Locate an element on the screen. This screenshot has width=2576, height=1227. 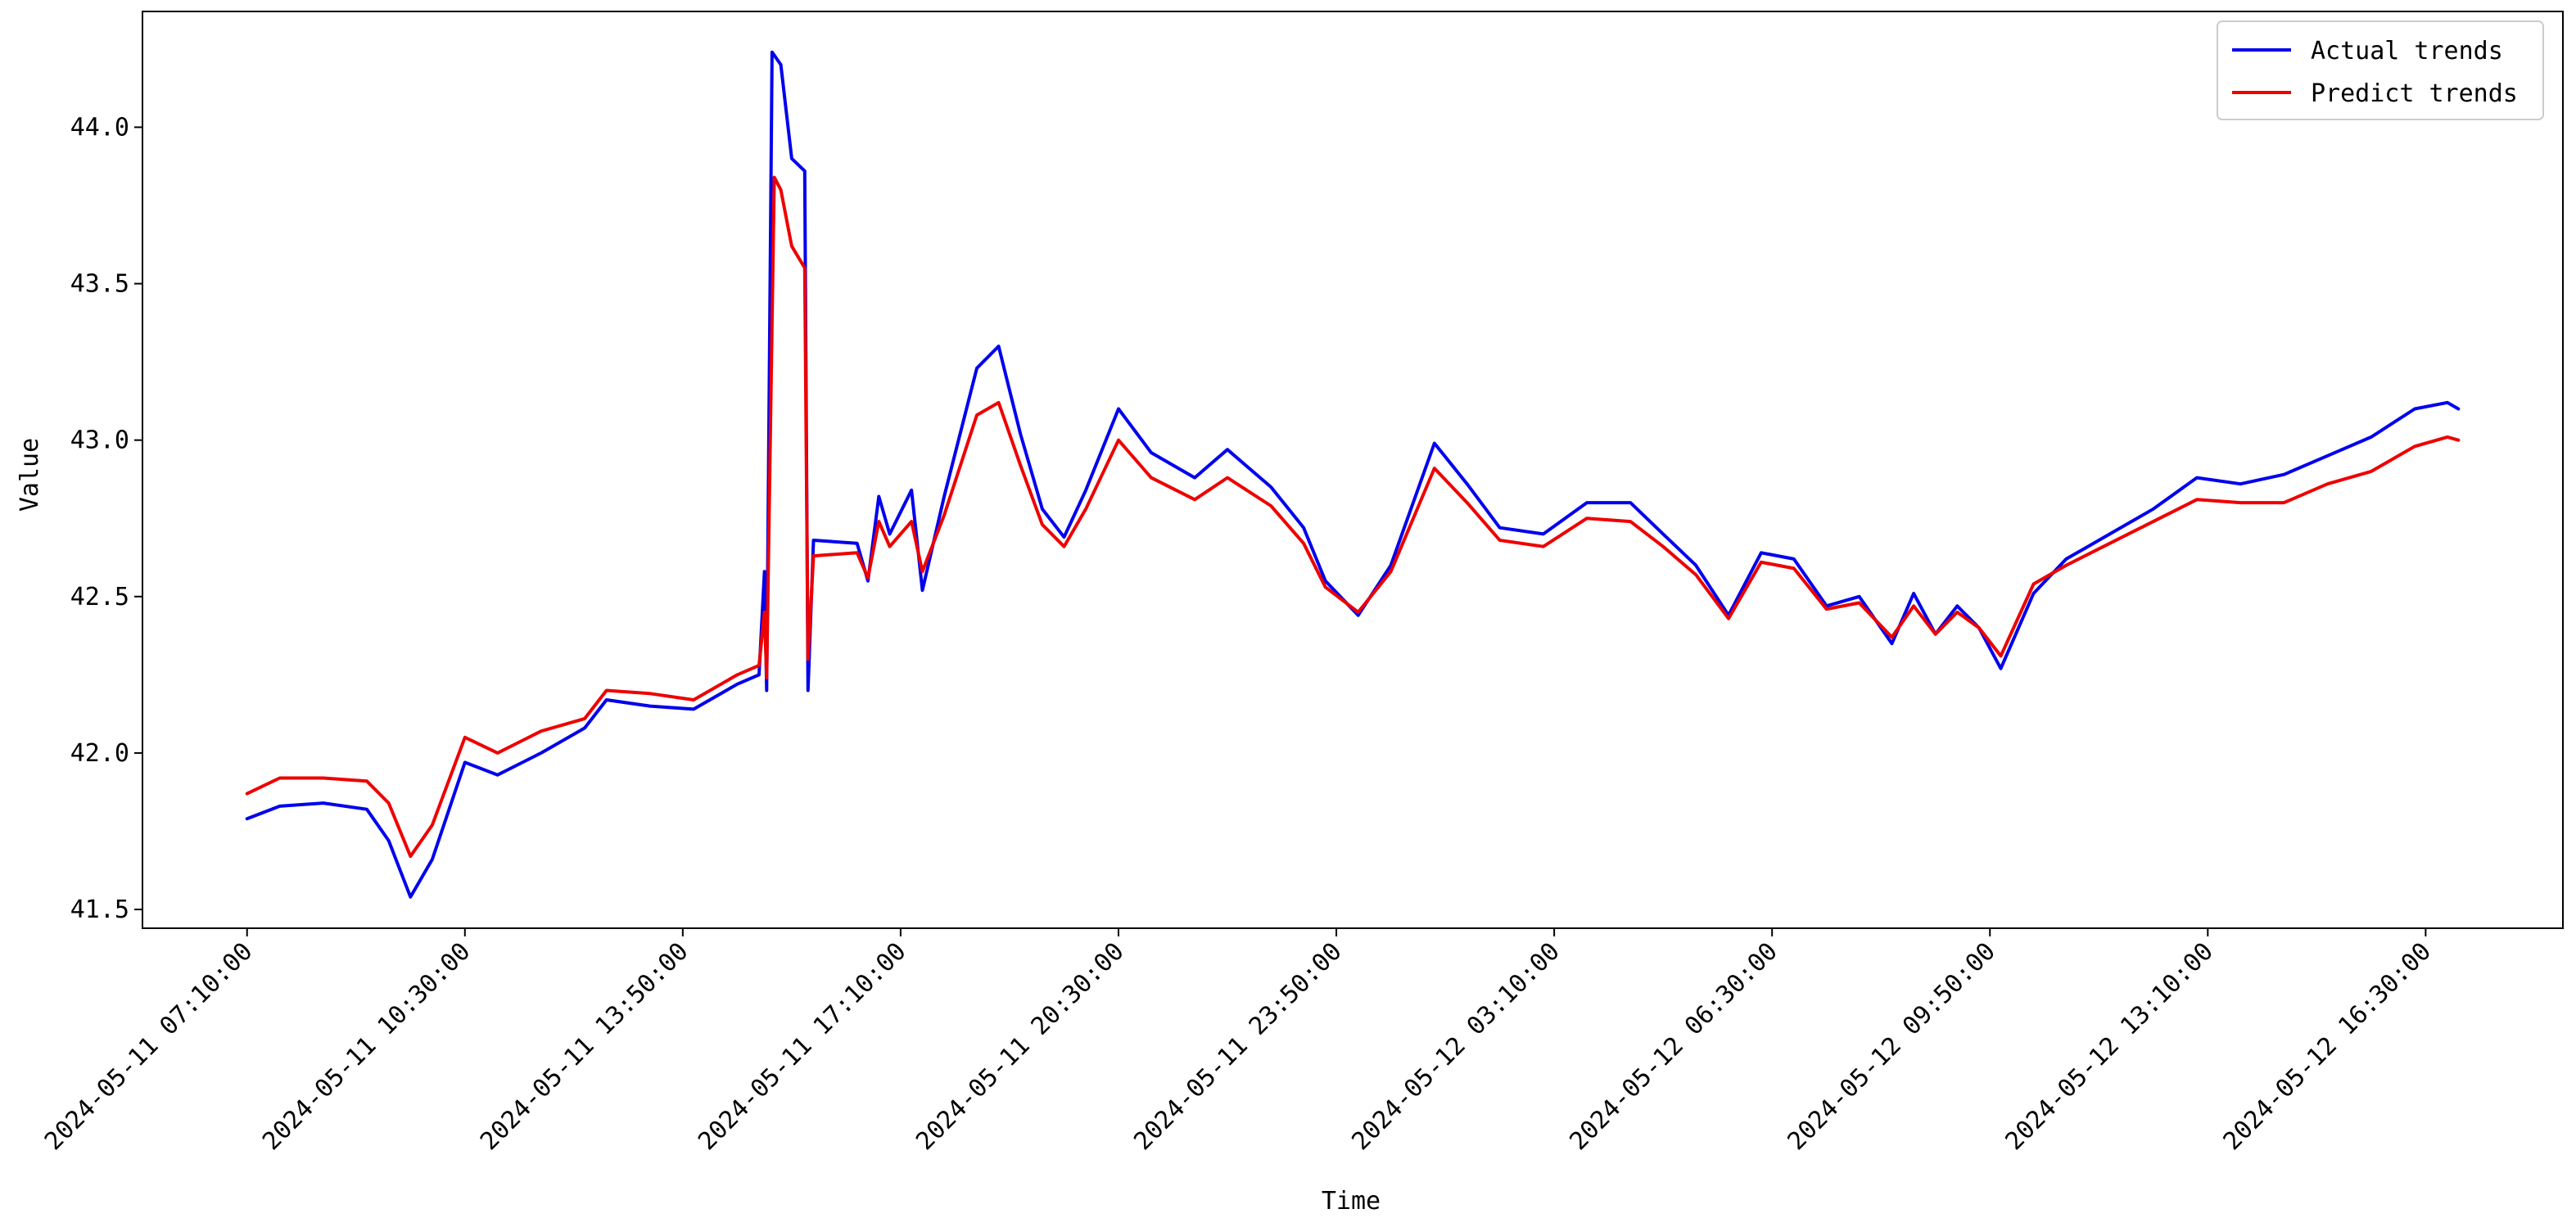
y-tick-label: 44.0 is located at coordinates (99, 127).